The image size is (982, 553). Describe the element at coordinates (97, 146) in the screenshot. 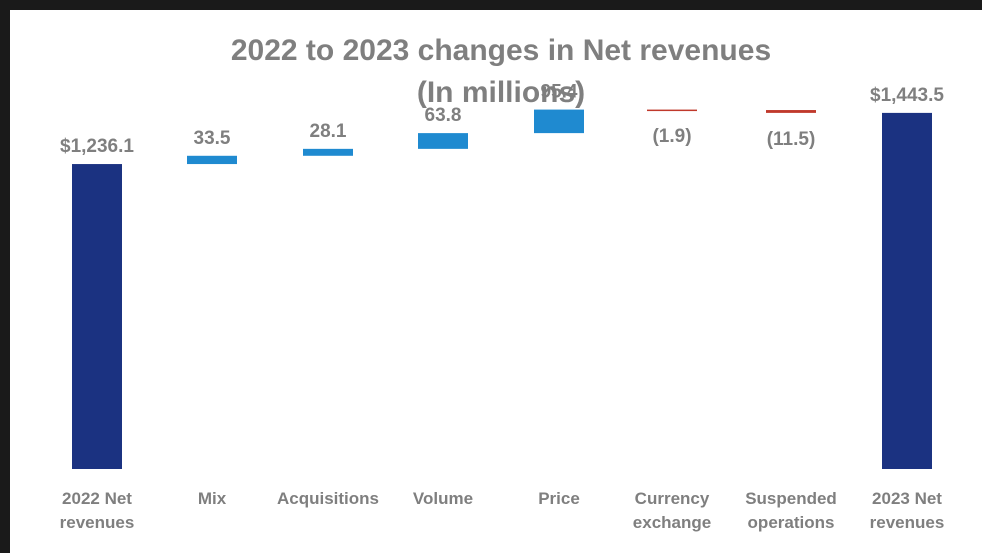

I see `value-label-0: $1,236.1` at that location.